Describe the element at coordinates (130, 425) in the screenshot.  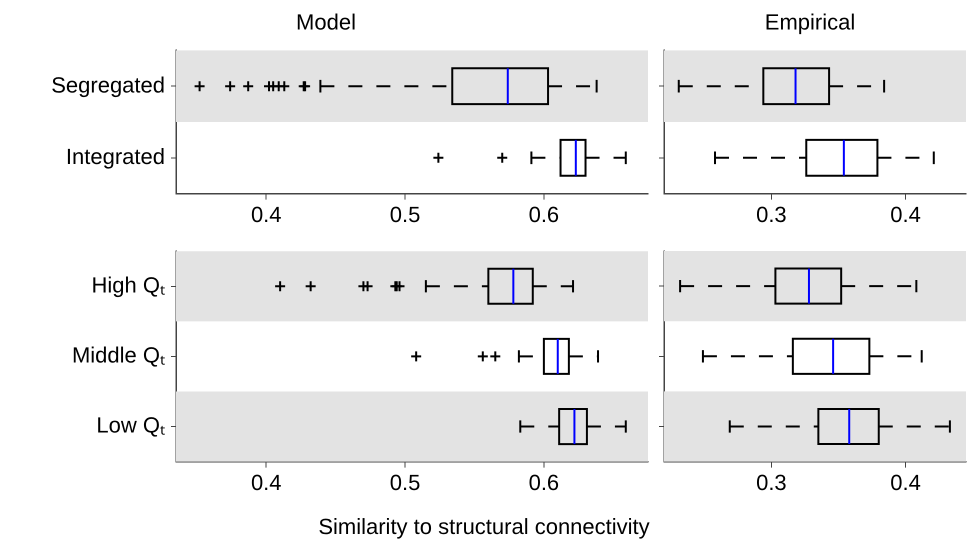
I see `y-tick-label: Low Qₜ` at that location.